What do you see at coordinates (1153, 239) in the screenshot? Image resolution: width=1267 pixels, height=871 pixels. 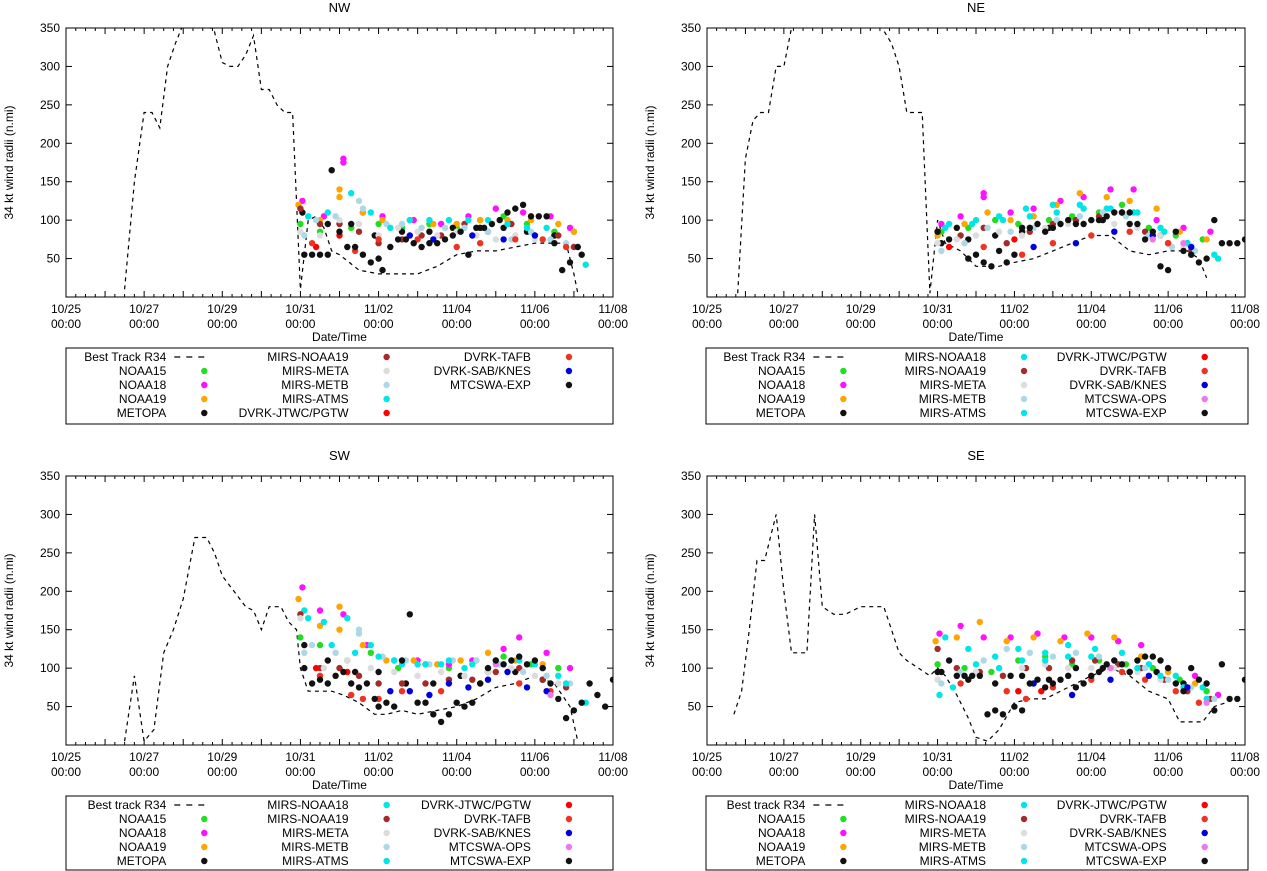 I see `point-mtcswa-ops` at bounding box center [1153, 239].